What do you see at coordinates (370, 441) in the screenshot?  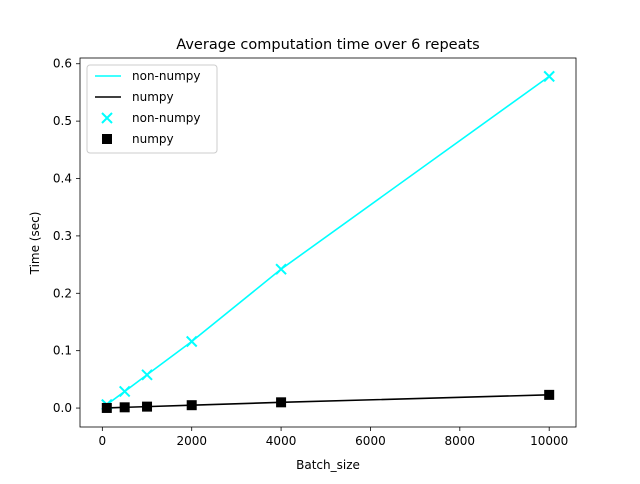 I see `x-tick-label: 6000` at bounding box center [370, 441].